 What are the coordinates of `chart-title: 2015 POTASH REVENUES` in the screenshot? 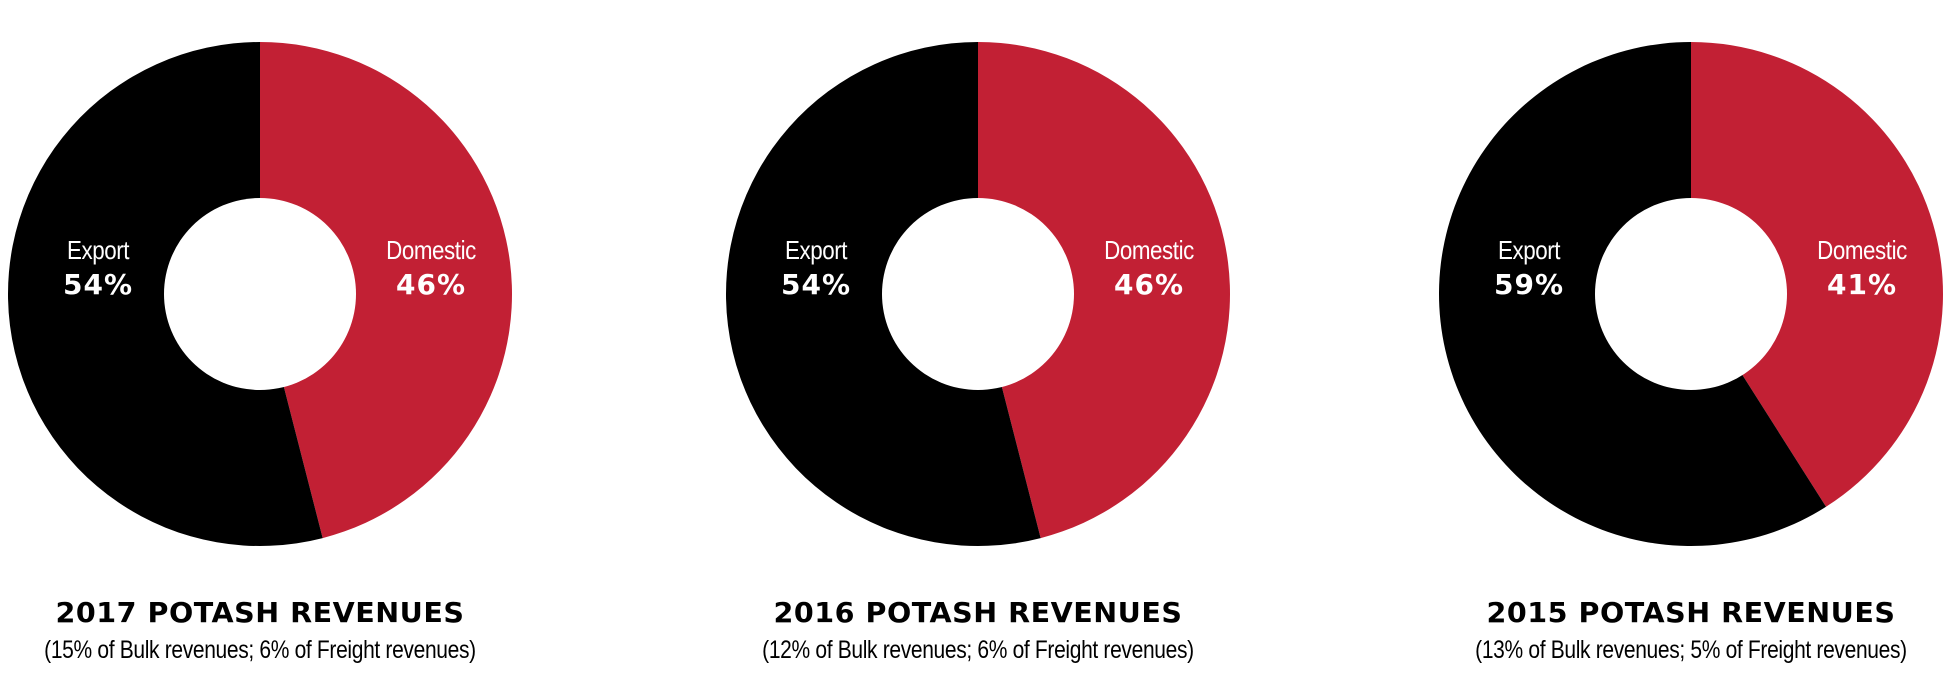 It's located at (1691, 612).